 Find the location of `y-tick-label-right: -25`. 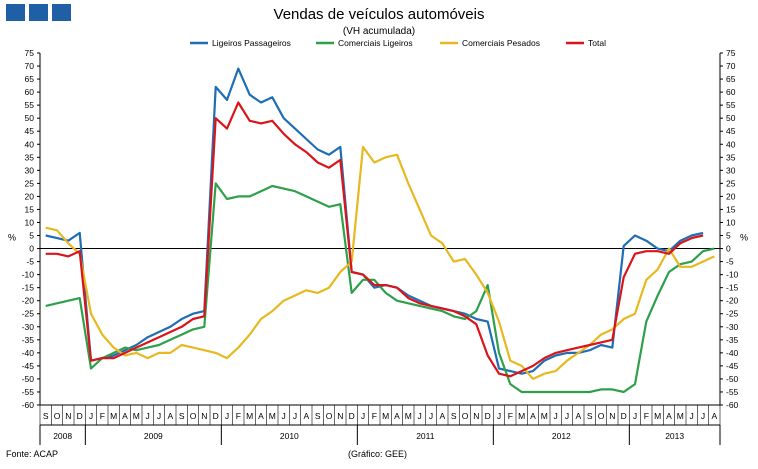

y-tick-label-right: -25 is located at coordinates (732, 314).